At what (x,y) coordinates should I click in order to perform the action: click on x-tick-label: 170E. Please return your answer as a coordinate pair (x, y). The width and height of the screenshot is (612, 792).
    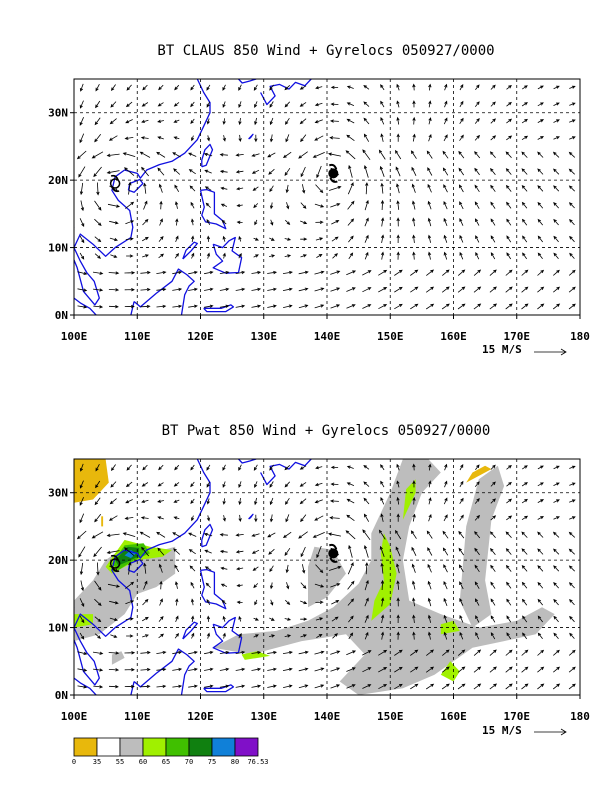
    Looking at the image, I should click on (517, 716).